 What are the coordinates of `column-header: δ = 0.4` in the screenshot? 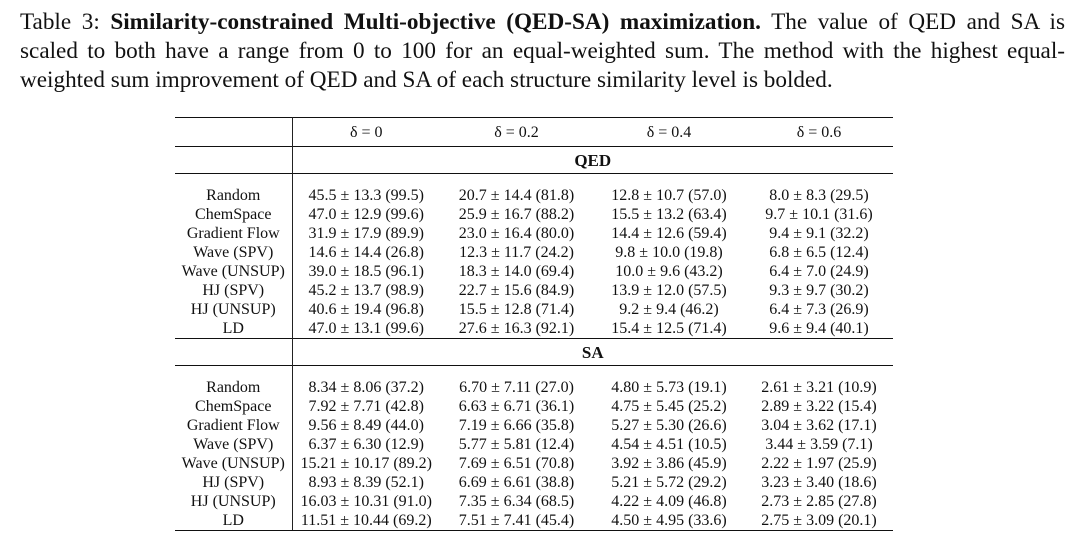 It's located at (669, 132).